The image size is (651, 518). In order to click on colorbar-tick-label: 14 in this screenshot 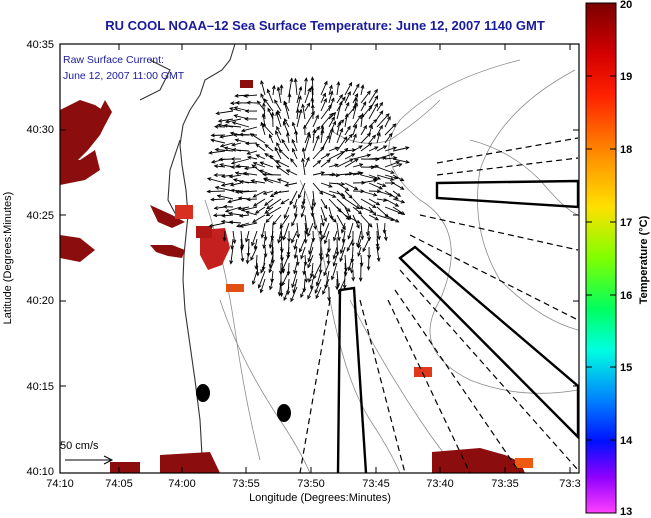, I will do `click(626, 441)`.